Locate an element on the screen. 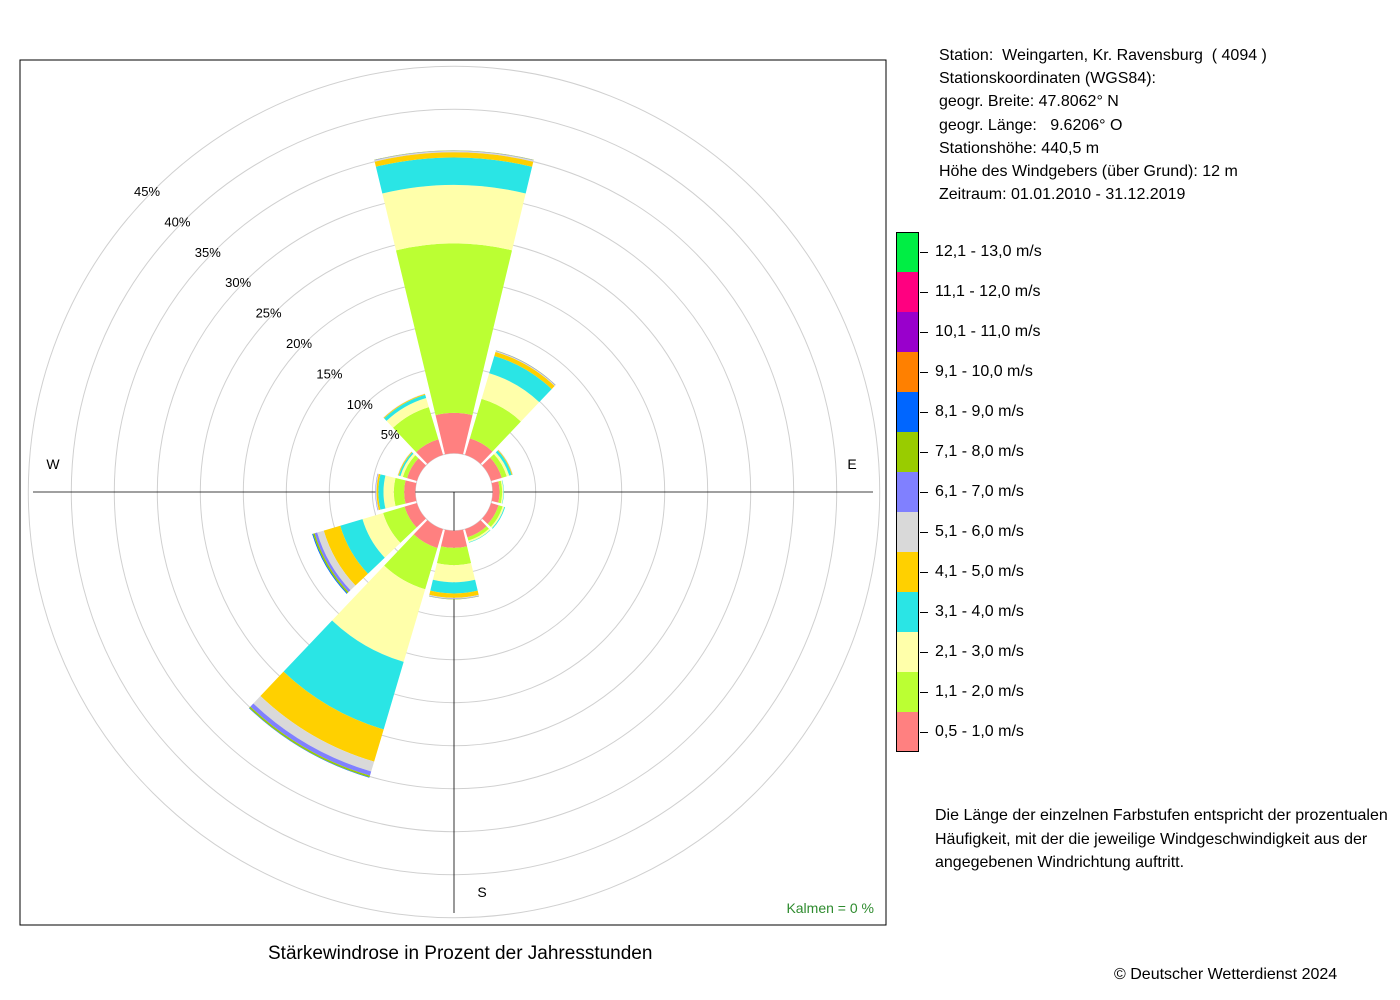 Image resolution: width=1400 pixels, height=1000 pixels. legend-item: 2,1 - 3,0 m/s is located at coordinates (1046, 652).